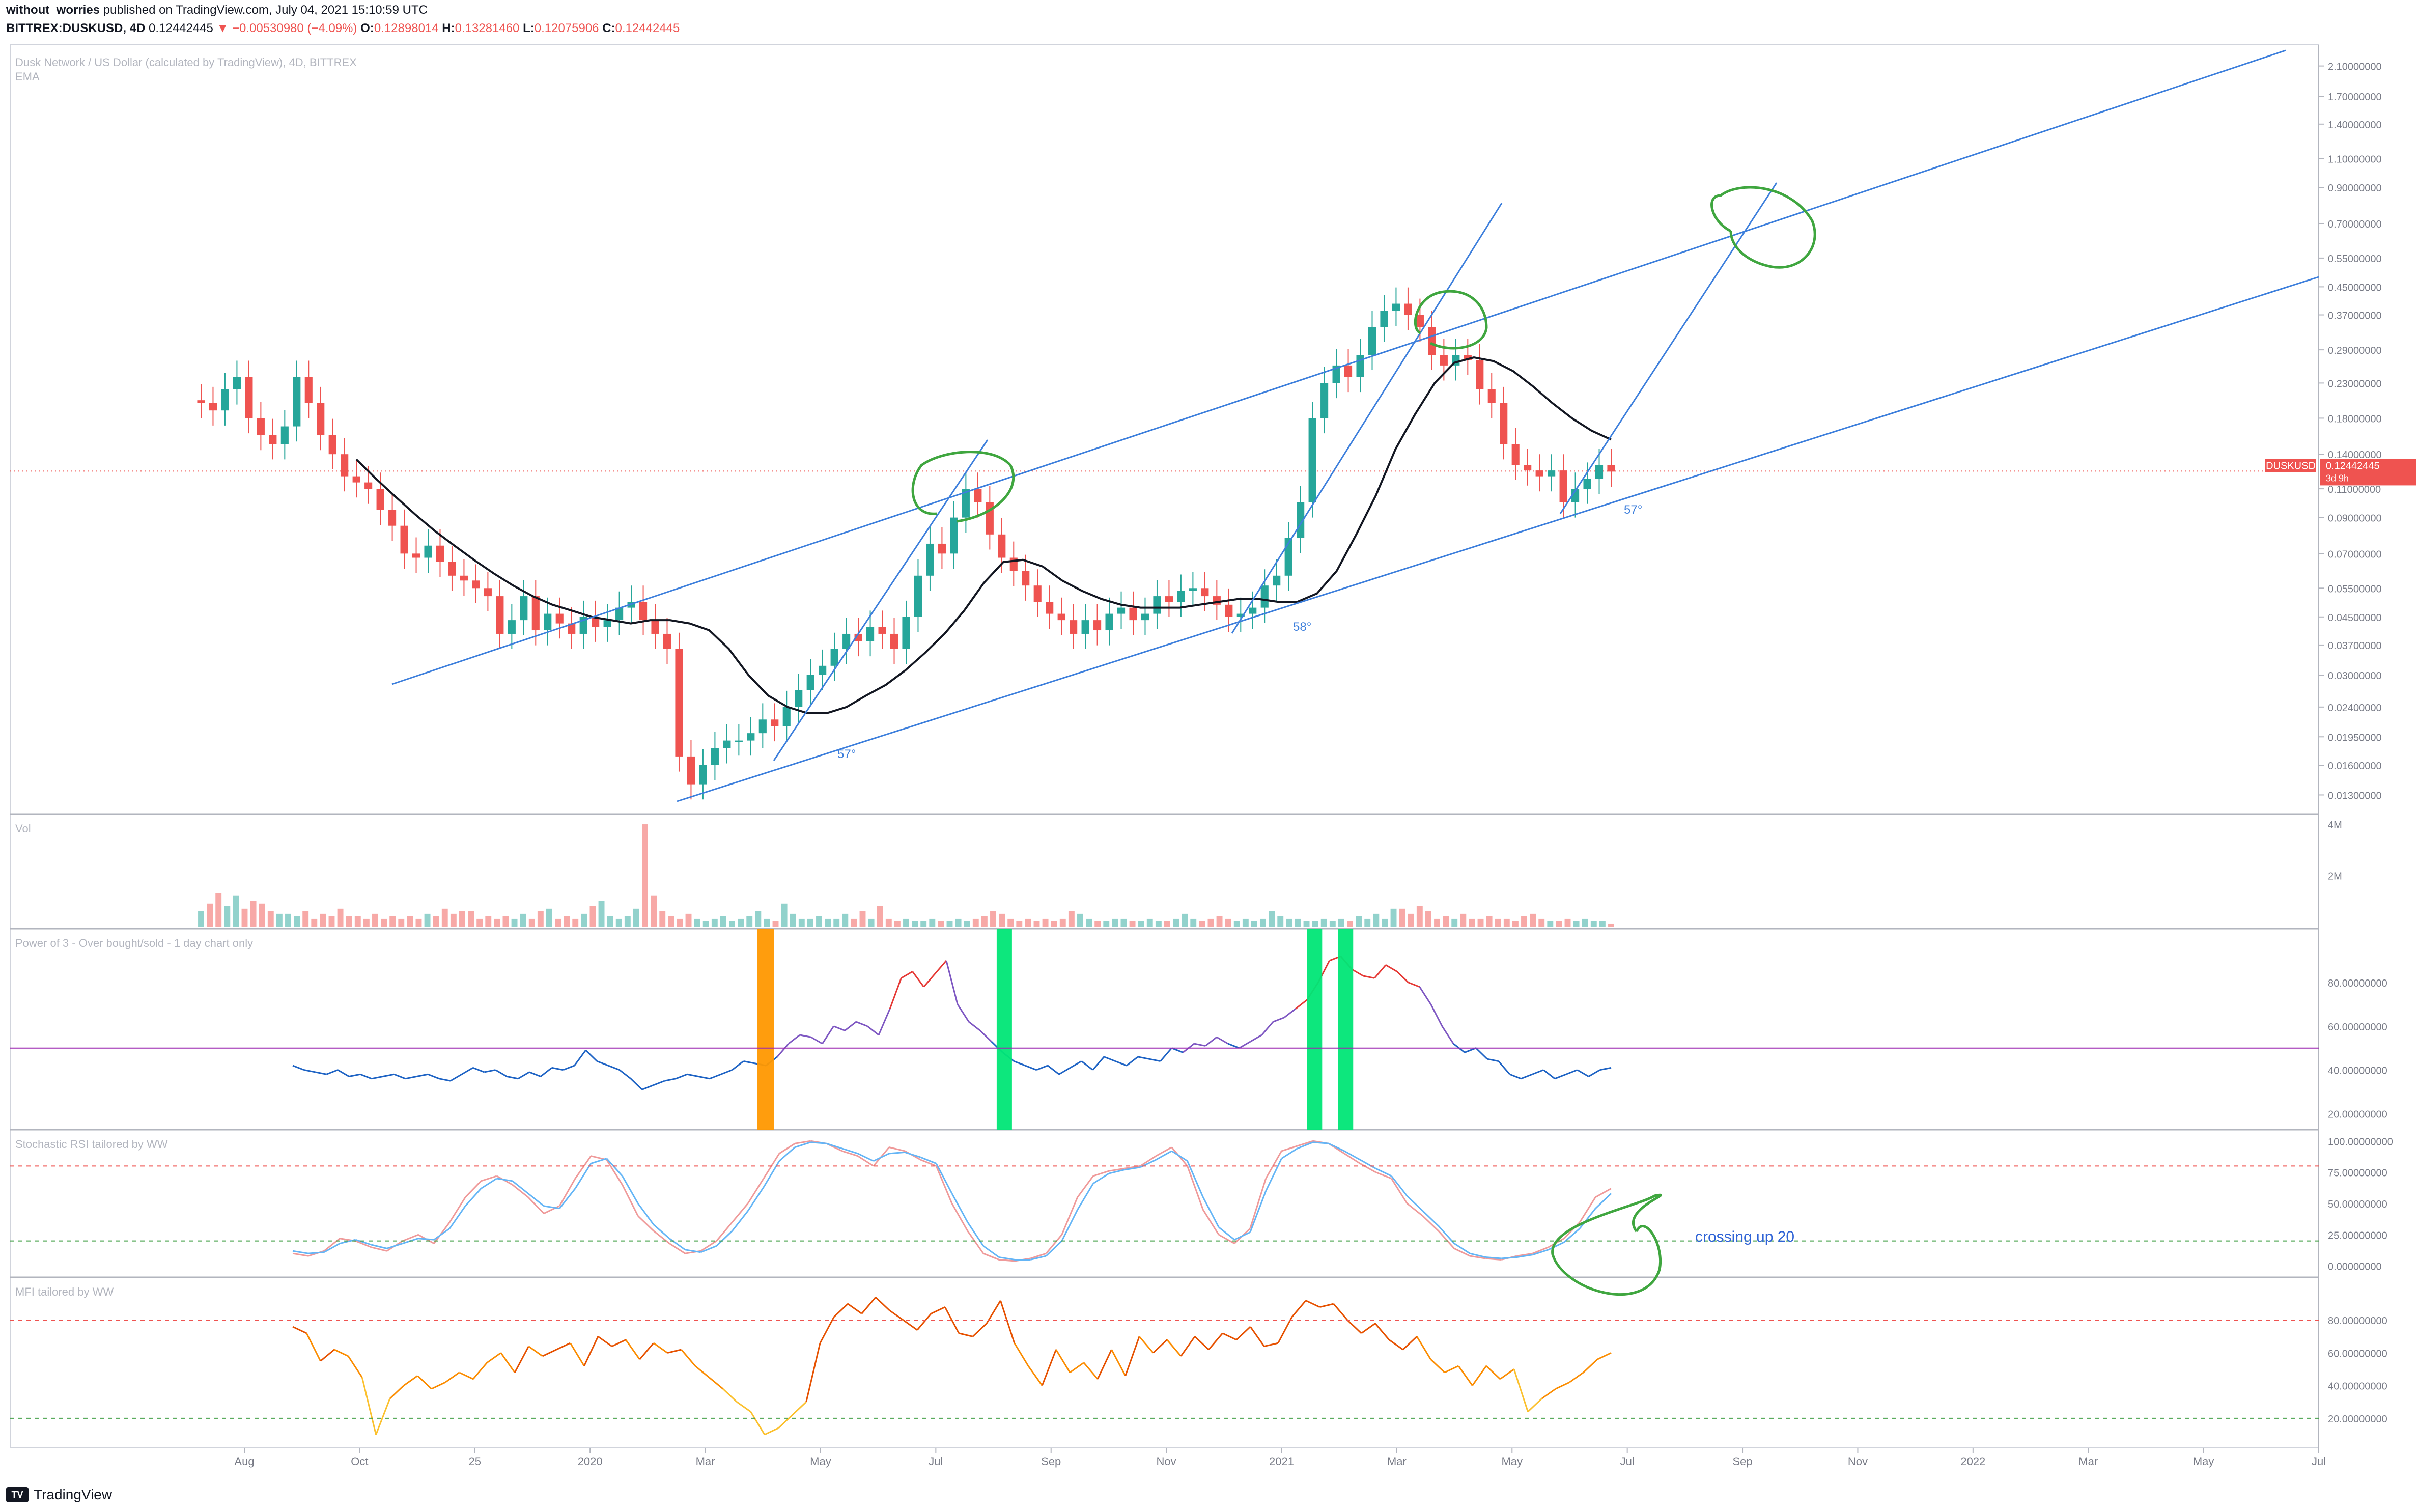 The width and height of the screenshot is (2418, 1512). Describe the element at coordinates (74, 1494) in the screenshot. I see `brand-label: TradingView` at that location.